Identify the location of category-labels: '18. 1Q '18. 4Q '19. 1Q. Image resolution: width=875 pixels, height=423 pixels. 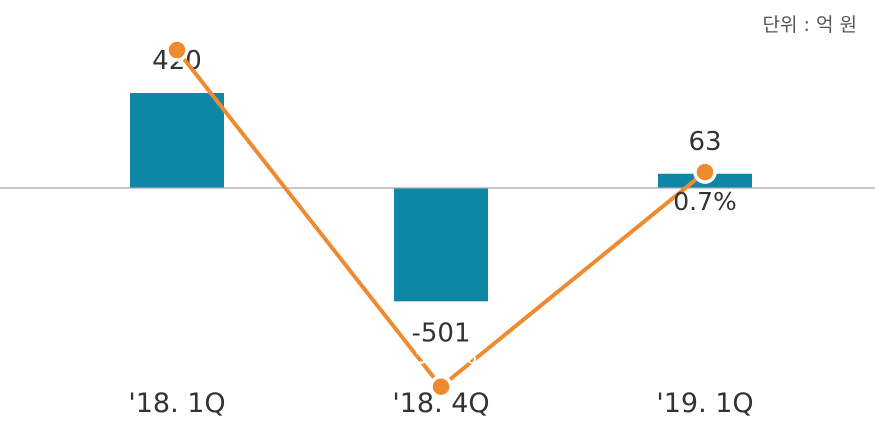
(440, 403).